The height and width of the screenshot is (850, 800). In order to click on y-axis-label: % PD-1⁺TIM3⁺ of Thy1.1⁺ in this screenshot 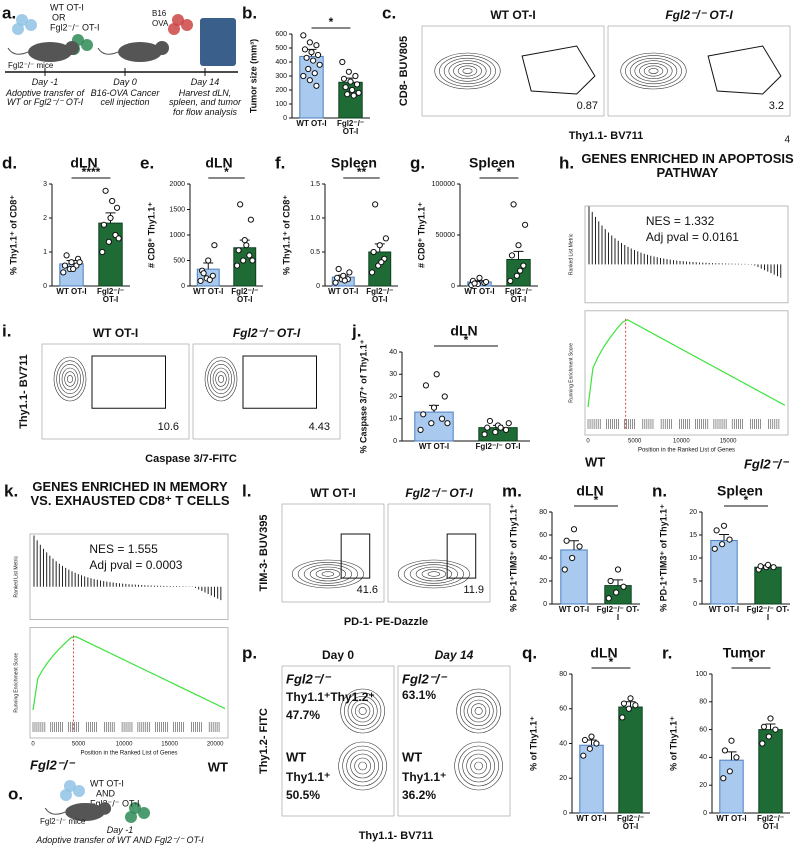, I will do `click(513, 558)`.